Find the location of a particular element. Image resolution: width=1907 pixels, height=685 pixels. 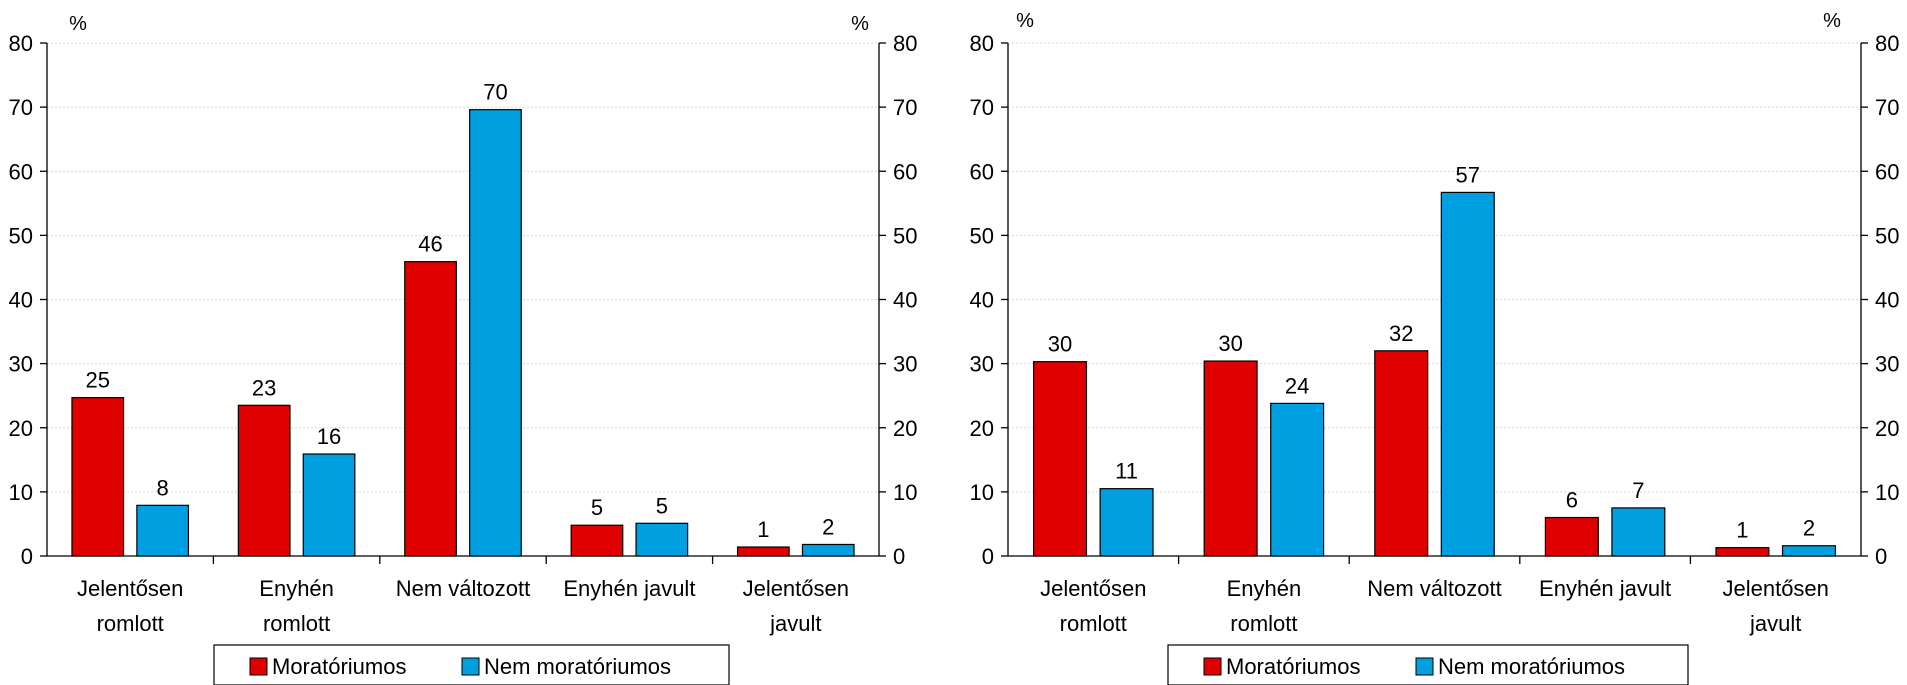

data-label: 7 is located at coordinates (1638, 490).